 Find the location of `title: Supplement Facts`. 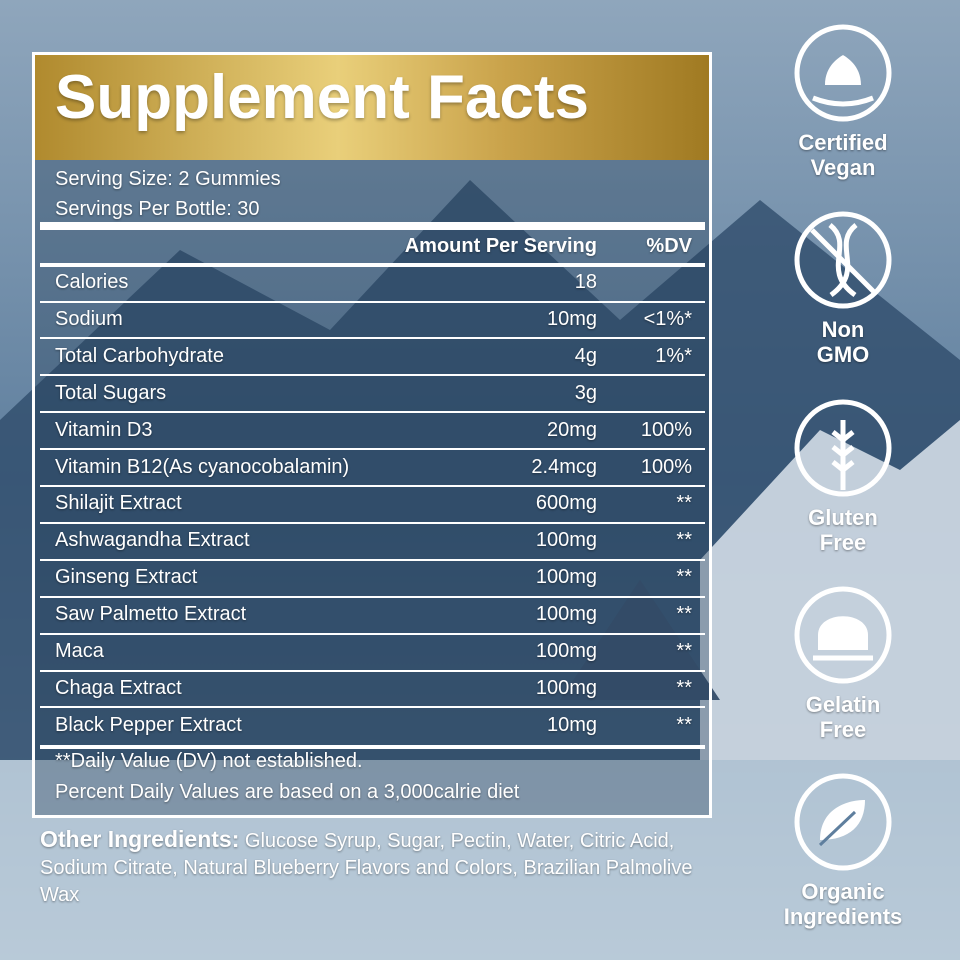

title: Supplement Facts is located at coordinates (322, 97).